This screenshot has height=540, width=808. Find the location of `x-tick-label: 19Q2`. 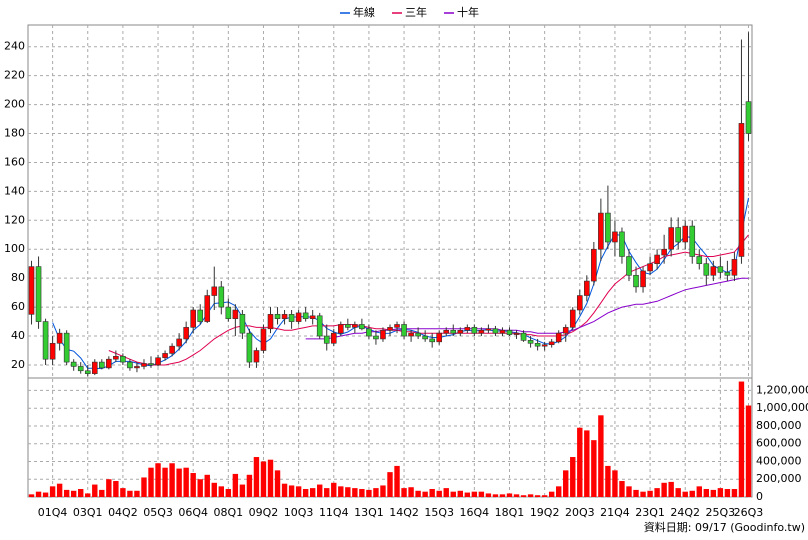

x-tick-label: 19Q2 is located at coordinates (545, 512).